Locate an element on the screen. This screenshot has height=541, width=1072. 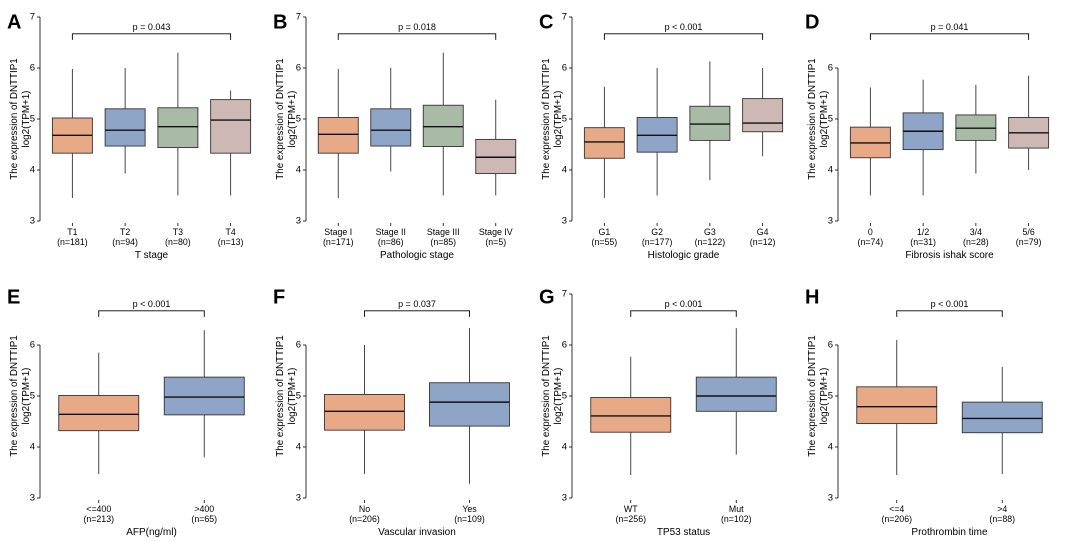
x-category-label: <=4 is located at coordinates (896, 509).